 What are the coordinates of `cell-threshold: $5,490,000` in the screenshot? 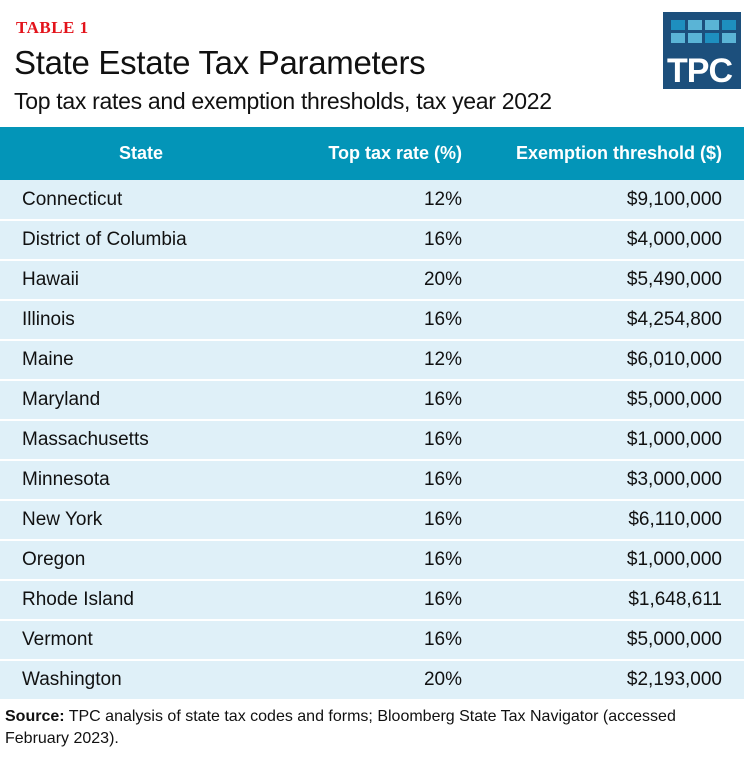 It's located at (674, 279).